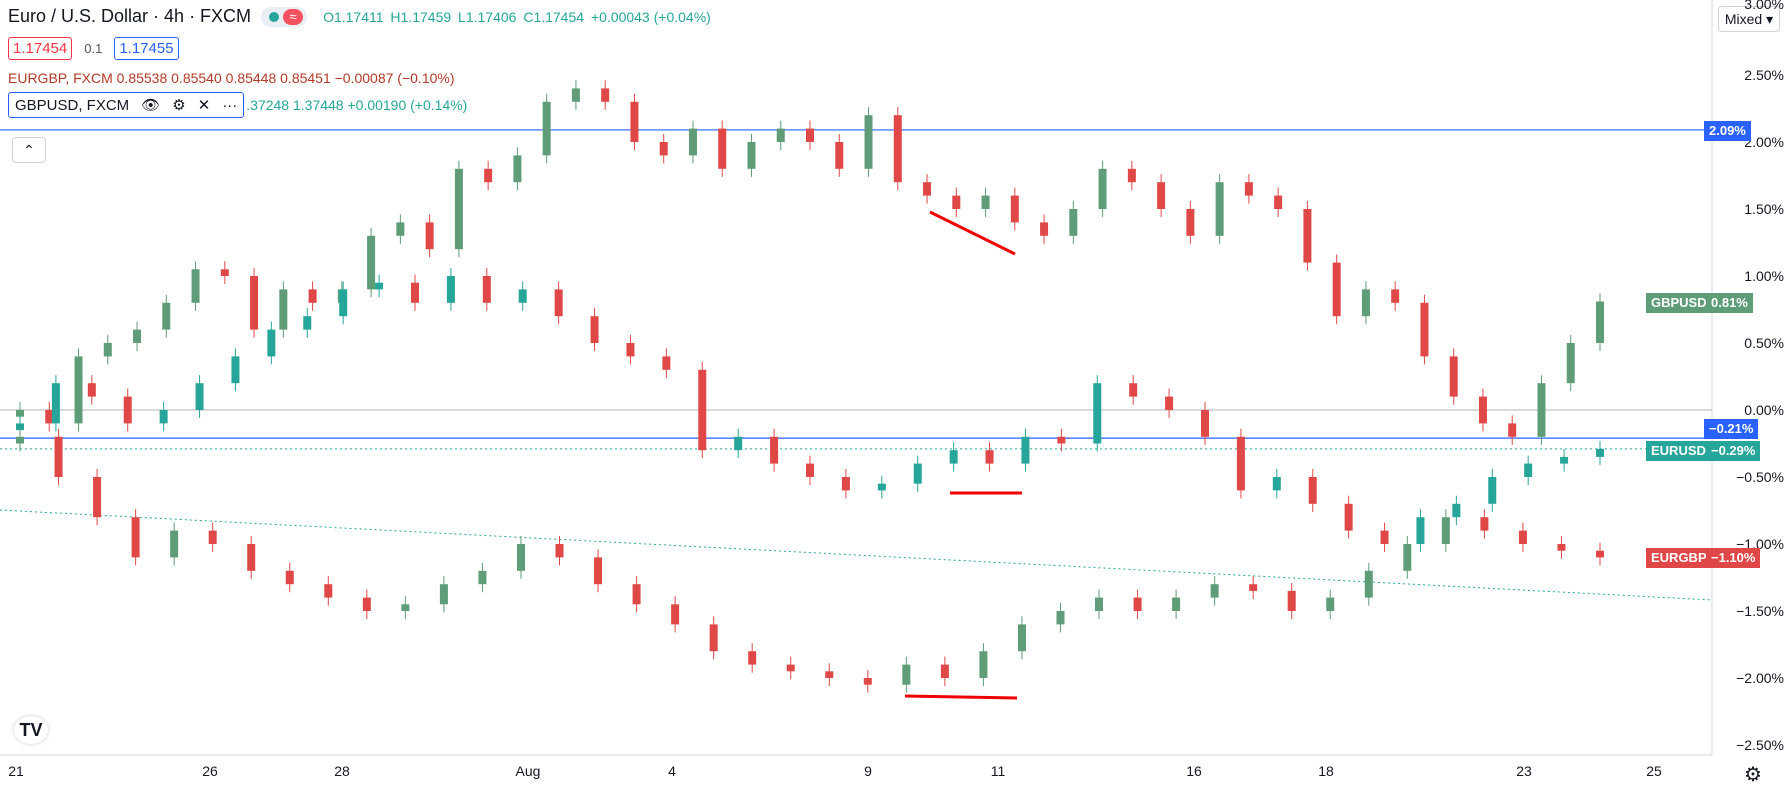 The height and width of the screenshot is (796, 1786). Describe the element at coordinates (1679, 303) in the screenshot. I see `gbpusd-name-tag: GBPUSD` at that location.